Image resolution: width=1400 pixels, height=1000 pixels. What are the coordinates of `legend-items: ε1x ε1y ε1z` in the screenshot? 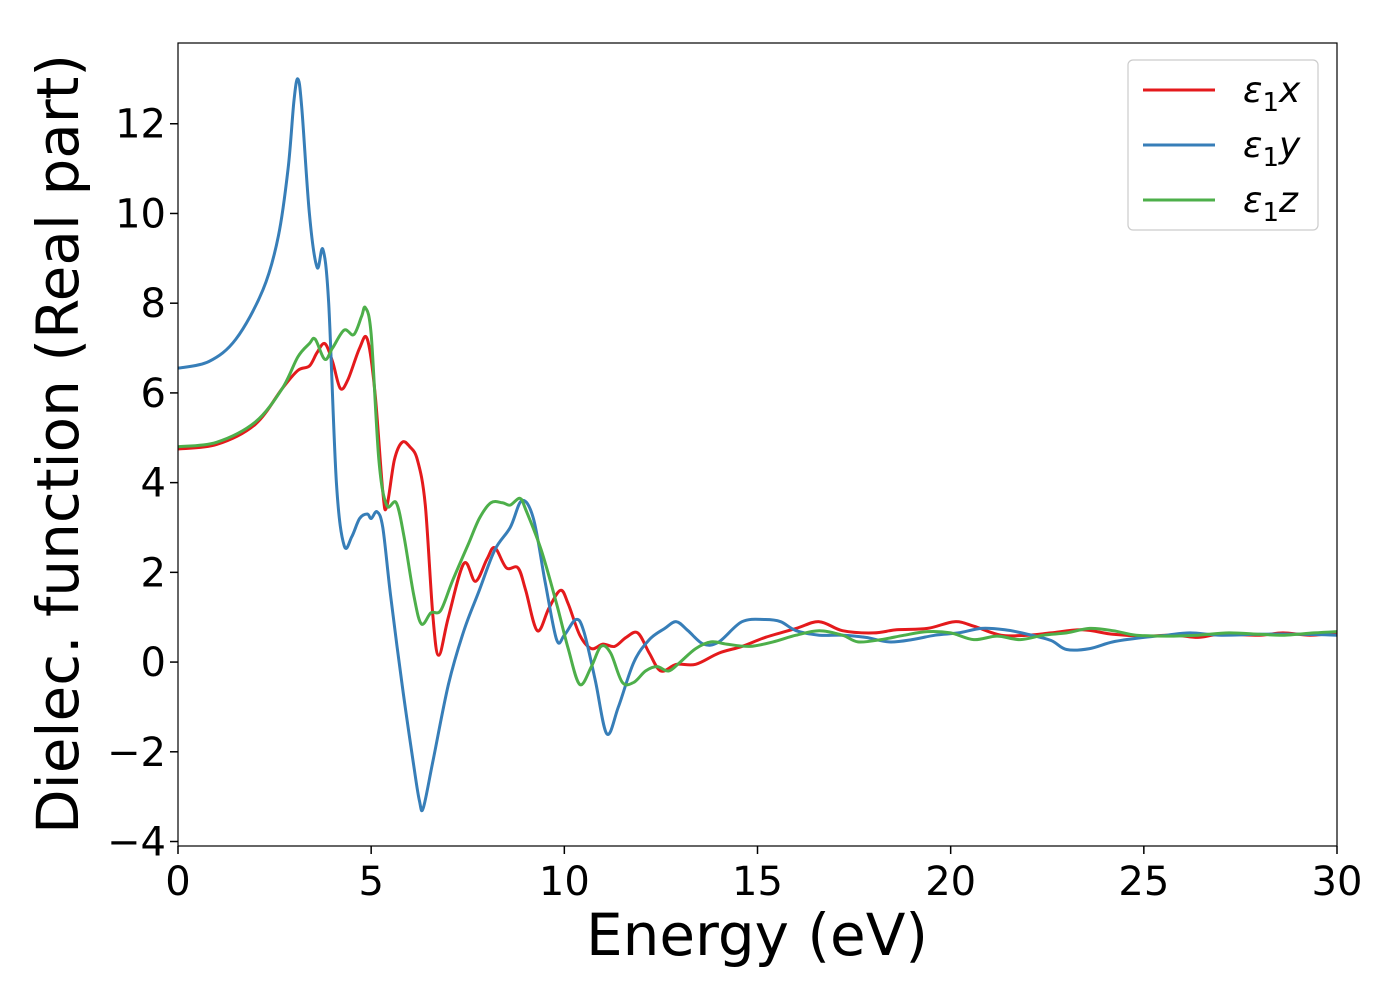 It's located at (1222, 149).